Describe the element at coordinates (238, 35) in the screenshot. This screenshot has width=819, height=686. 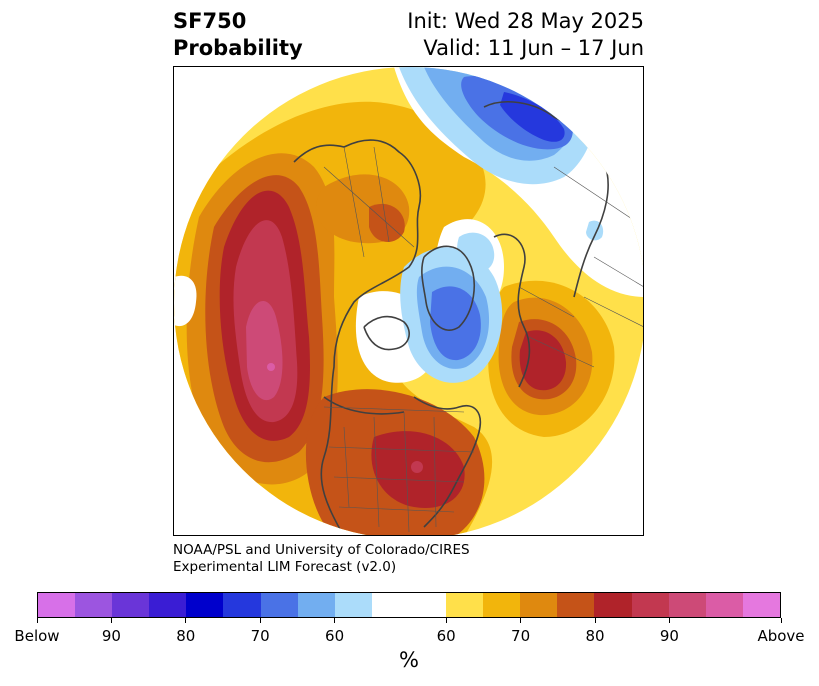
I see `title-block: SF750 Probability` at that location.